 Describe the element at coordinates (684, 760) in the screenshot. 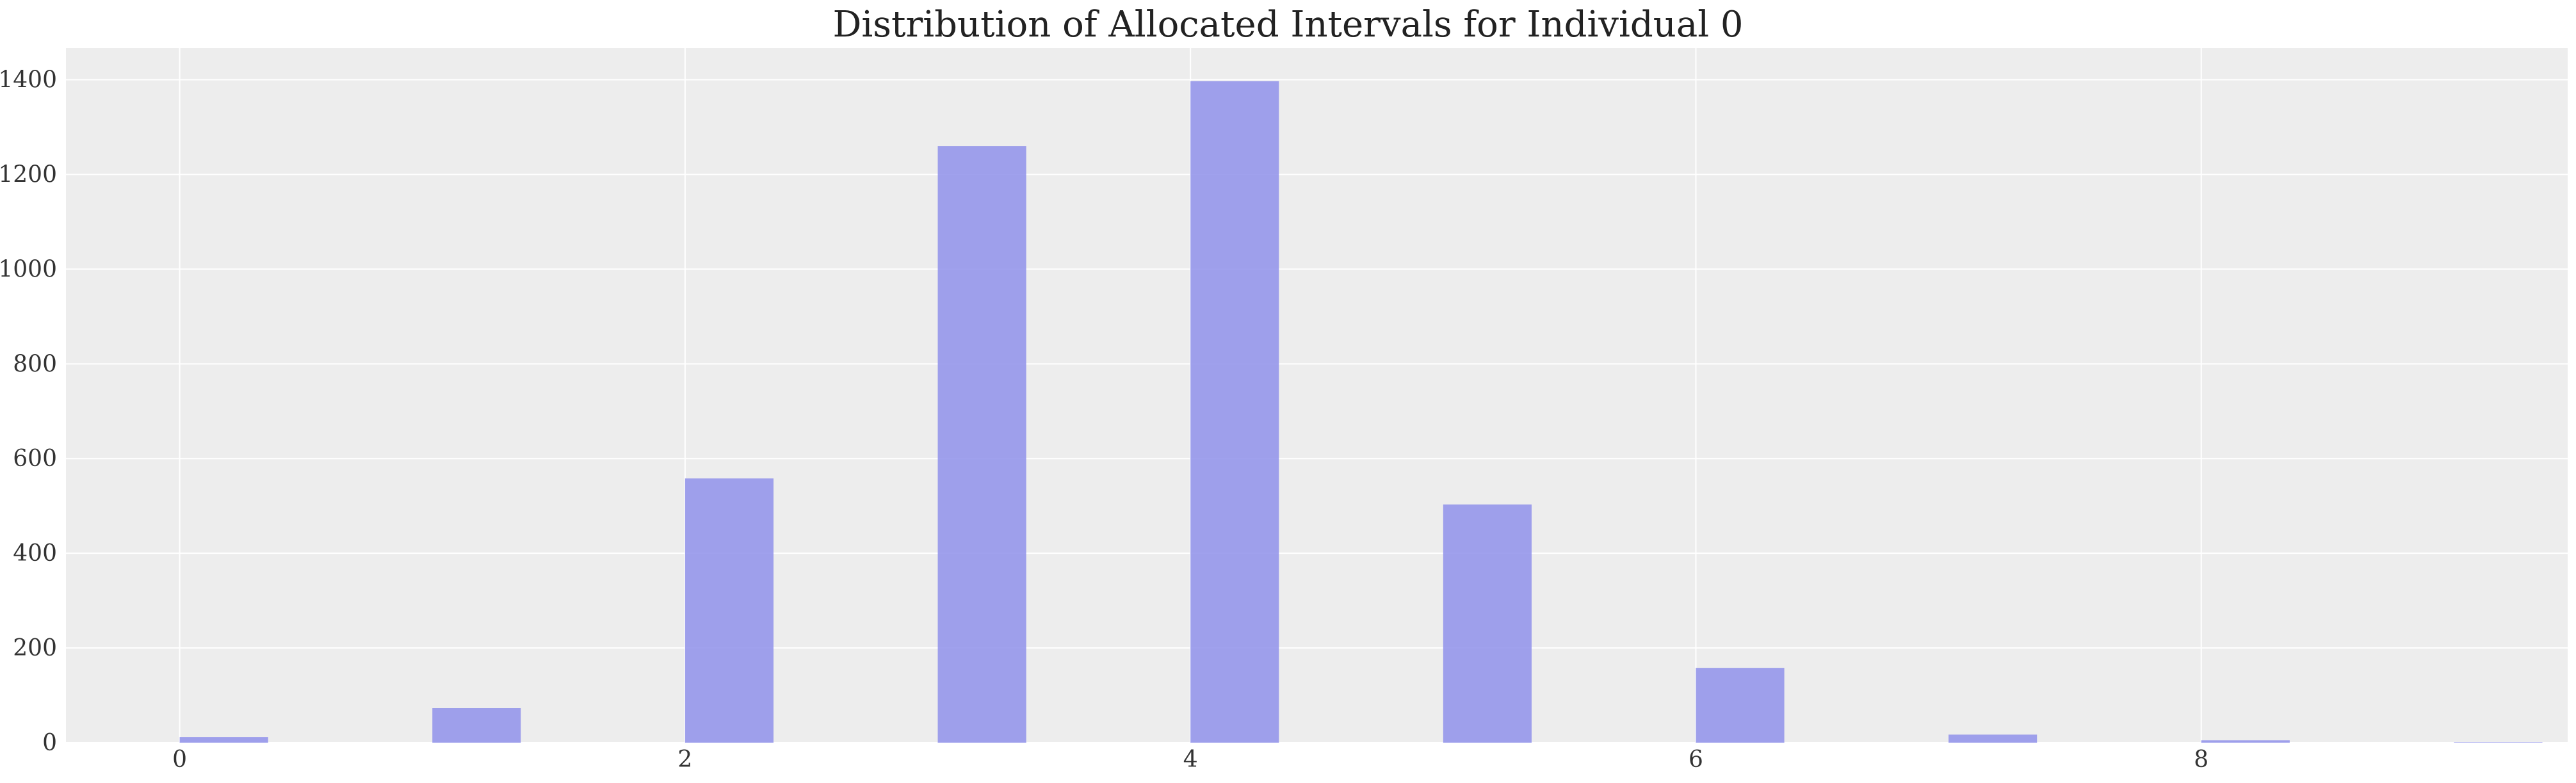

I see `x-tick-label: 2` at that location.